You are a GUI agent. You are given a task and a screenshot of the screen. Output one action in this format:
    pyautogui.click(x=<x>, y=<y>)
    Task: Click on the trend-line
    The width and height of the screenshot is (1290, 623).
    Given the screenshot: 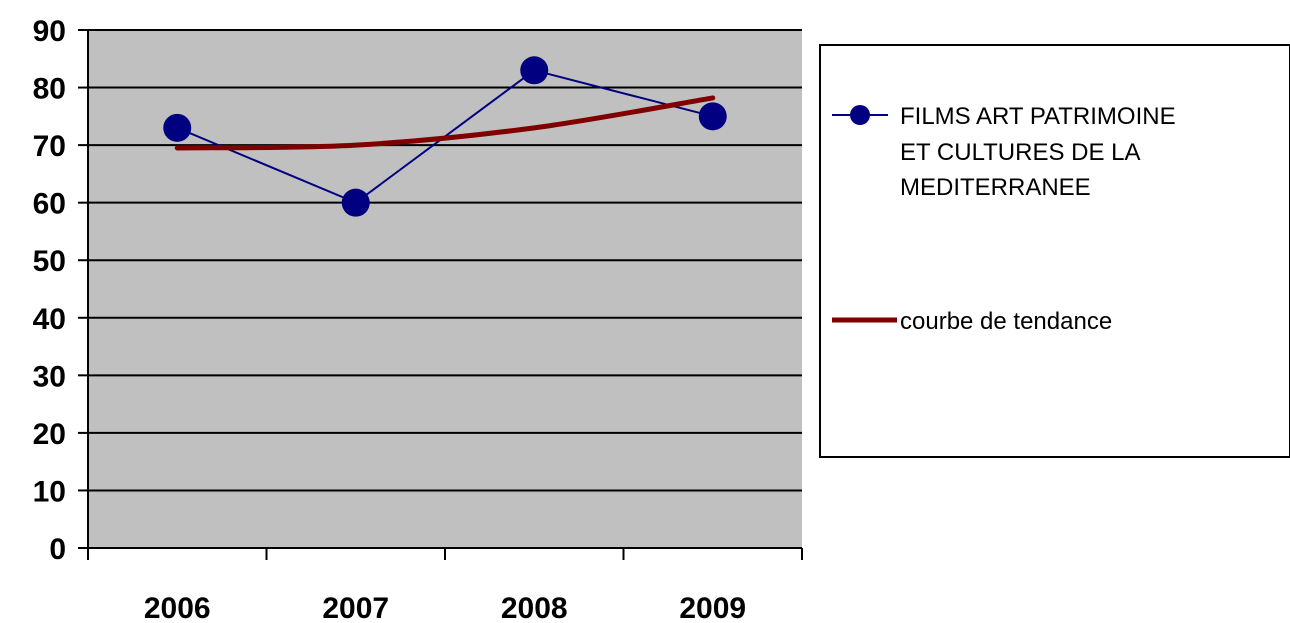 What is the action you would take?
    pyautogui.click(x=445, y=123)
    